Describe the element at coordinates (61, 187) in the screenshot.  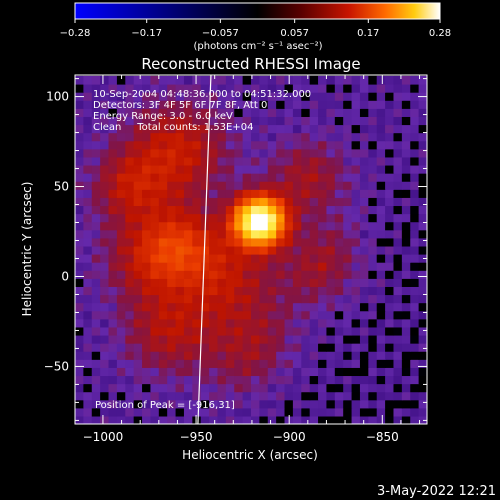
I see `y-tick-label: 50` at that location.